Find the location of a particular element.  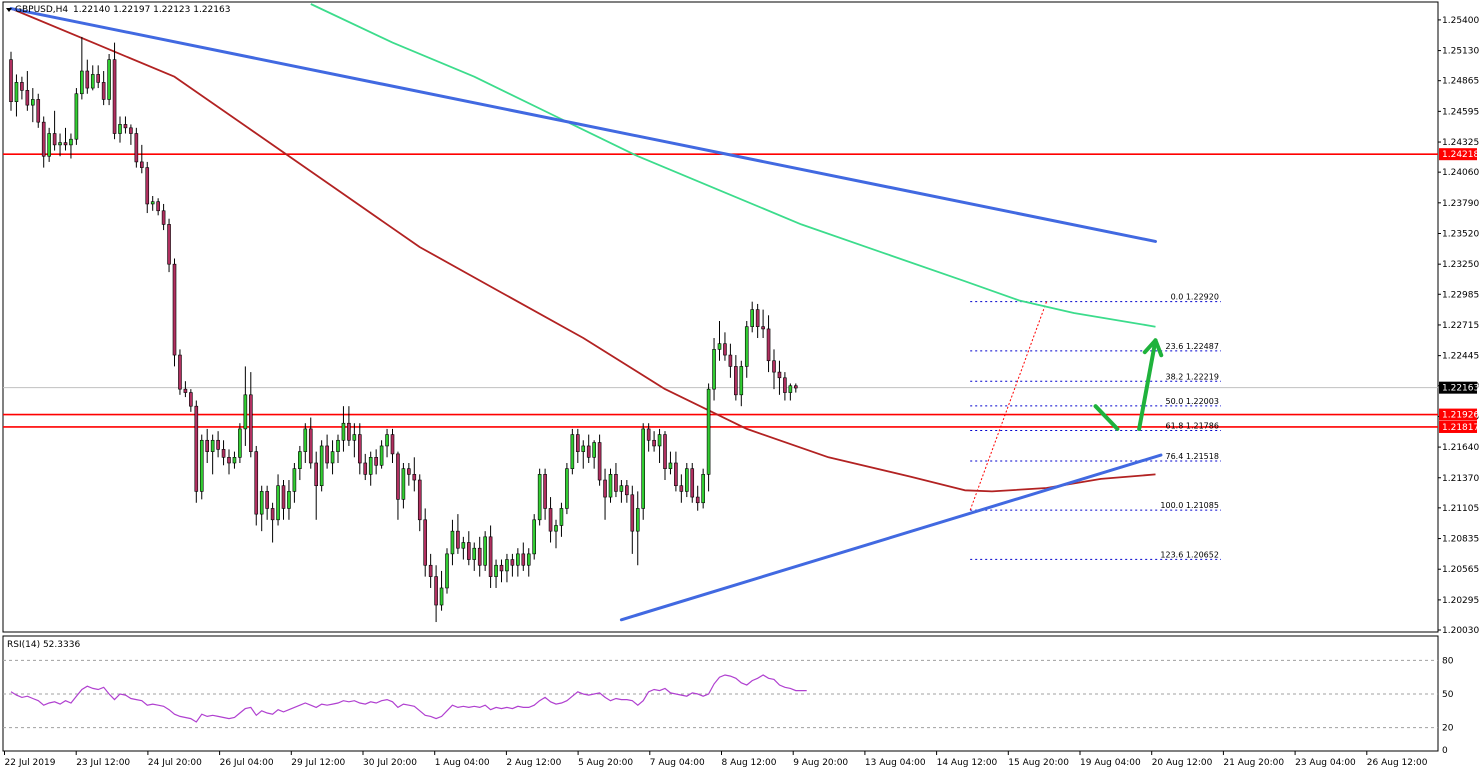

y-tick-label: 1.21370 is located at coordinates (1460, 479).